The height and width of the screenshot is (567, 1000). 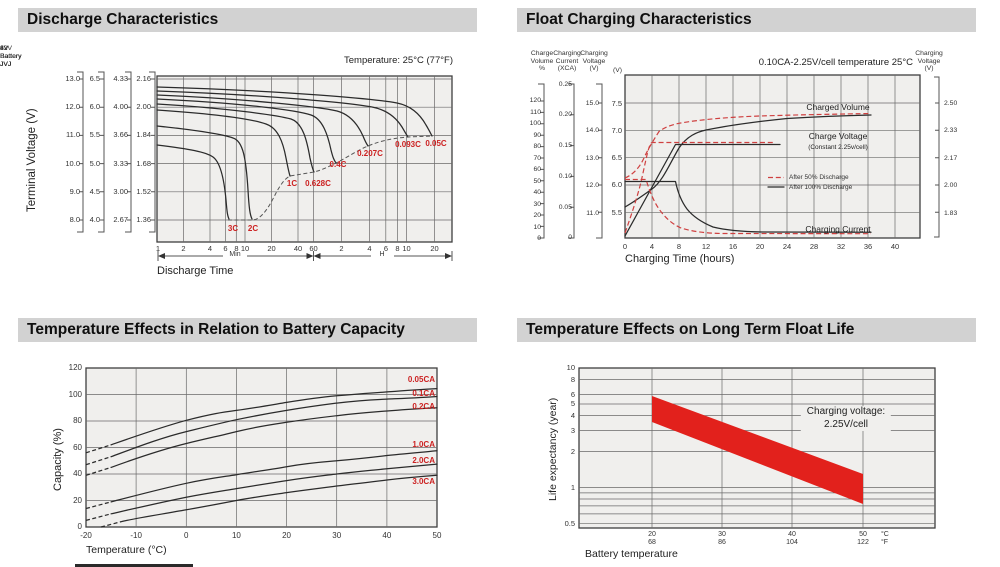 I want to click on tick-label: 1.68, so click(x=143, y=163).